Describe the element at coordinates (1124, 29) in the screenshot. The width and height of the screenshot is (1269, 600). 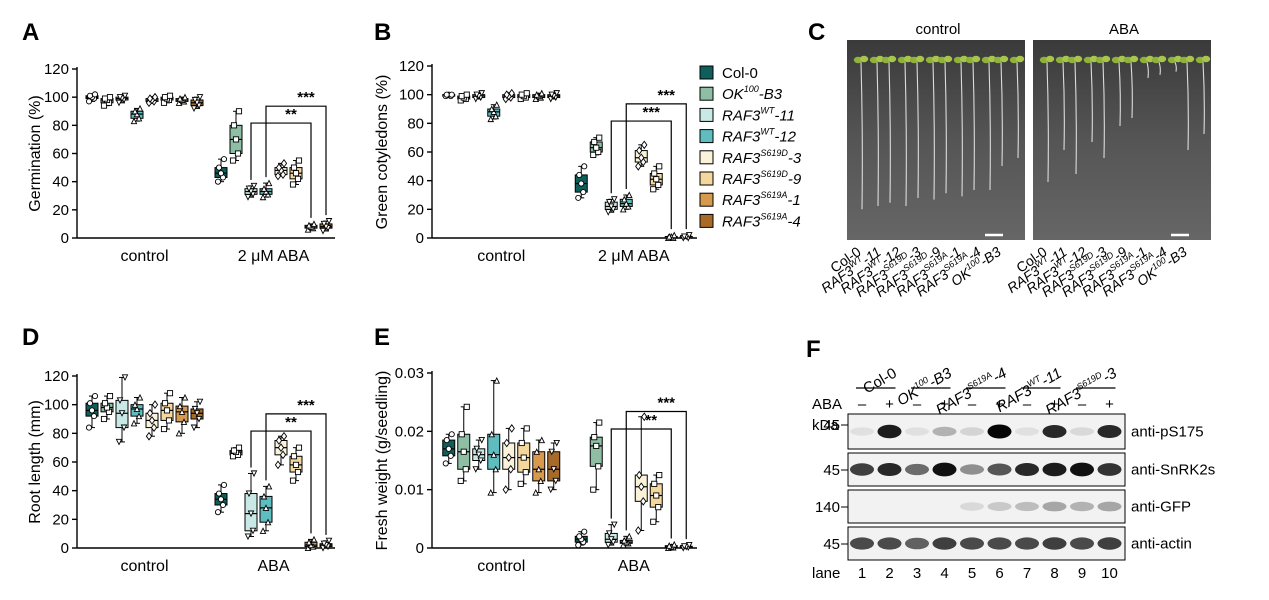
I see `photo-label: ABA` at that location.